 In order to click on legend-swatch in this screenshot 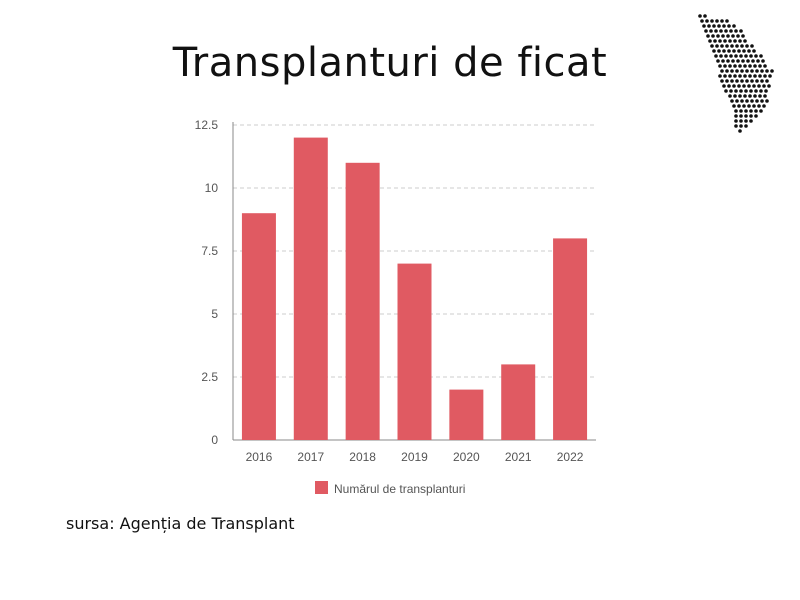, I will do `click(321, 487)`.